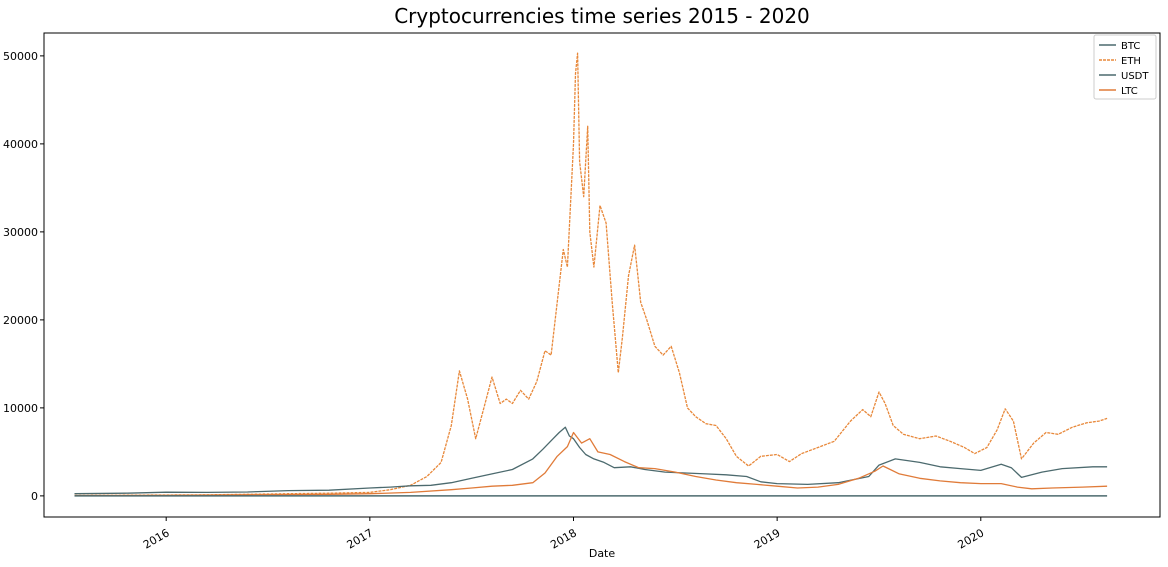 This screenshot has height=567, width=1168. What do you see at coordinates (591, 464) in the screenshot?
I see `series-line-ltc` at bounding box center [591, 464].